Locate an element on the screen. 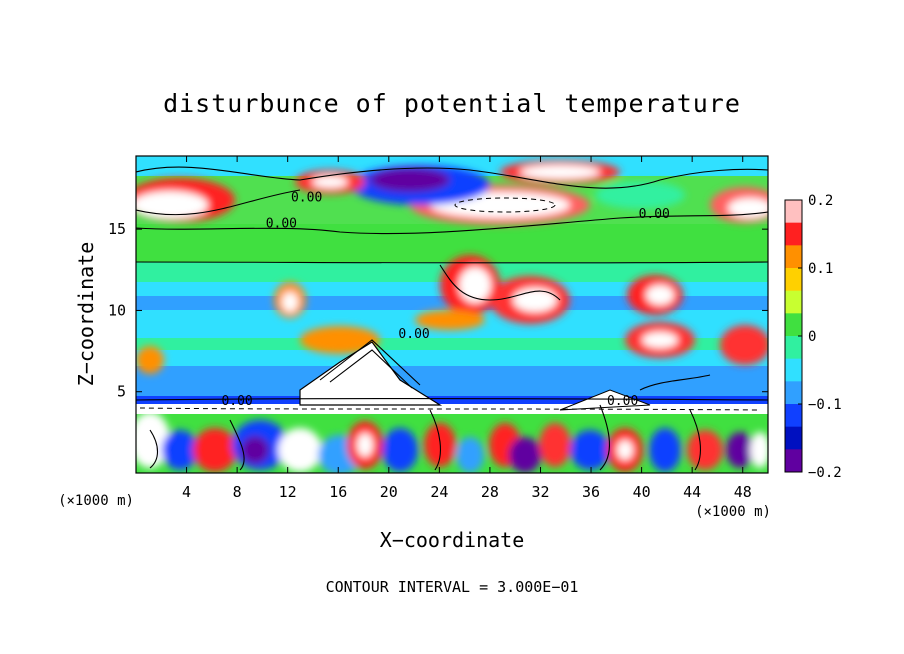 The width and height of the screenshot is (904, 654). x-tick-label: 40 is located at coordinates (642, 492).